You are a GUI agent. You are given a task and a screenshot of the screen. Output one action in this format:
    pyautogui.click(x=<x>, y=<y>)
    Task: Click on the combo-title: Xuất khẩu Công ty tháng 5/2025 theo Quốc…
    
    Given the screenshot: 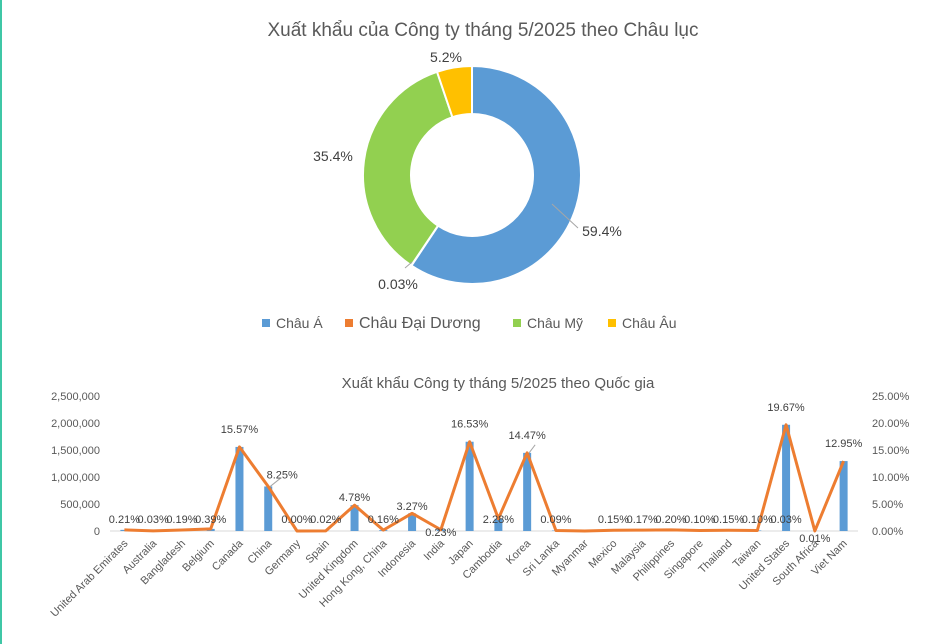 What is the action you would take?
    pyautogui.click(x=498, y=383)
    